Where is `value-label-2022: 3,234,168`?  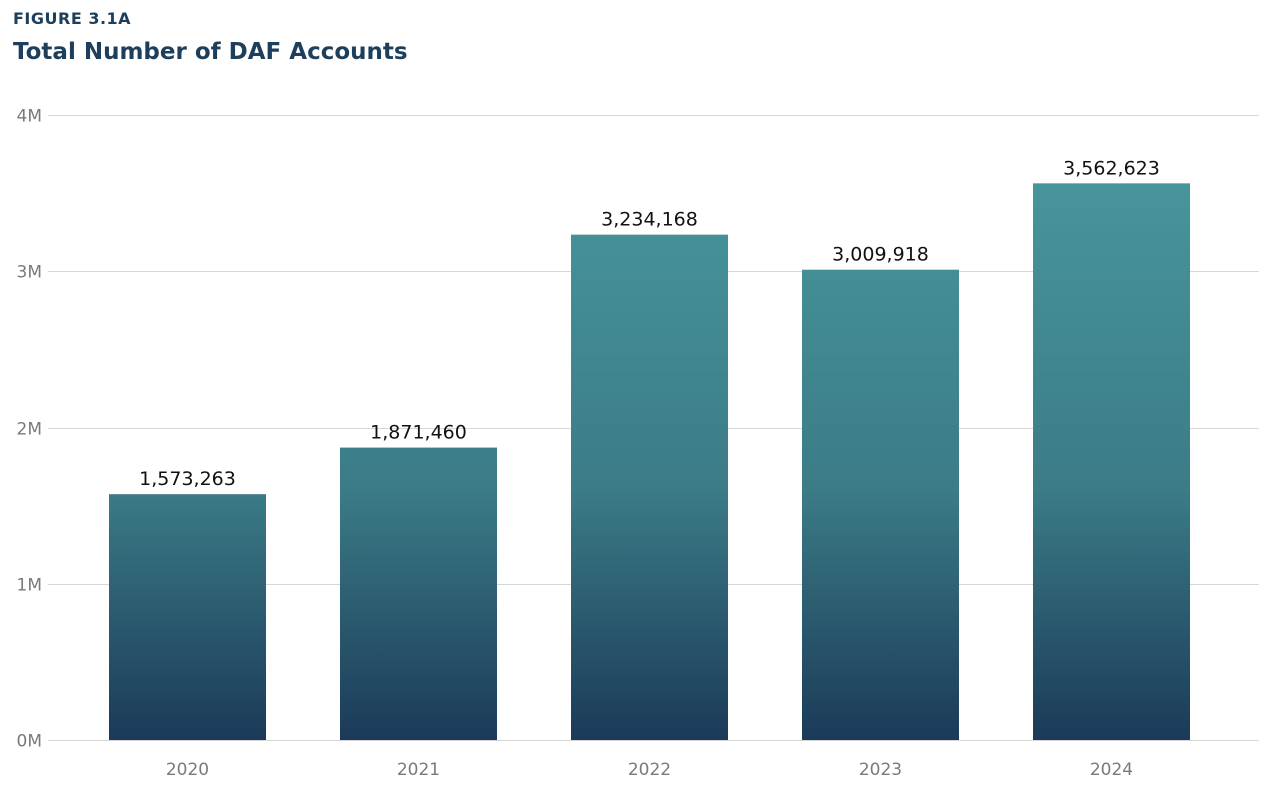
value-label-2022: 3,234,168 is located at coordinates (649, 220).